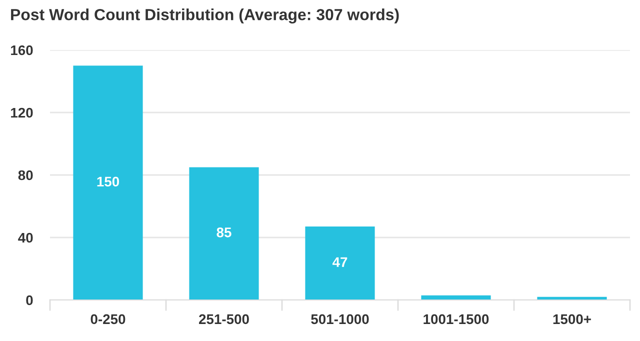  Describe the element at coordinates (340, 319) in the screenshot. I see `x-tick-label: 501-1000` at that location.